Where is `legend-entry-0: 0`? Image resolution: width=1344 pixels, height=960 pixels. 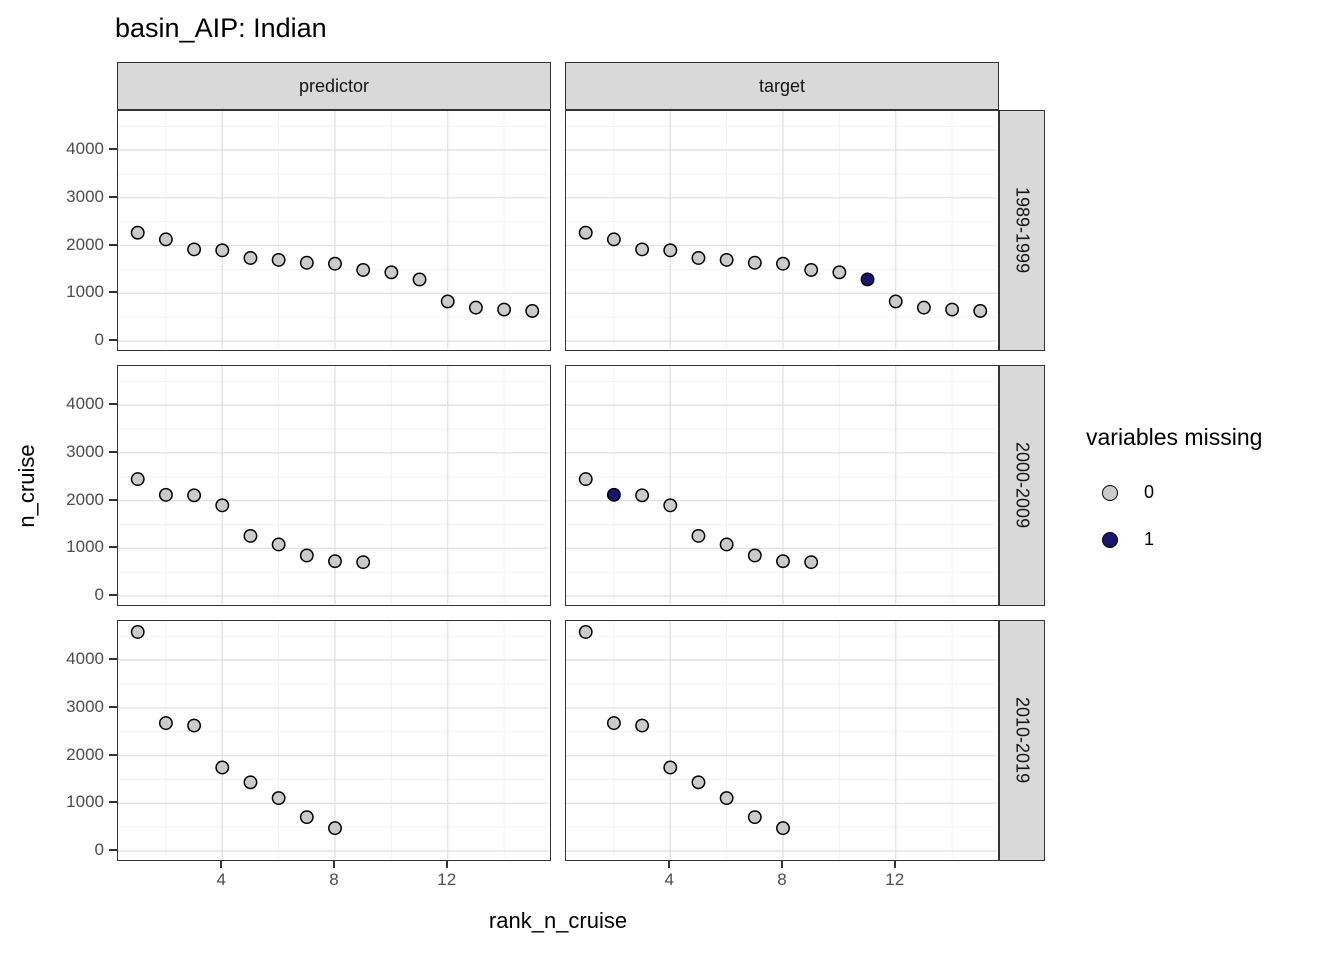 legend-entry-0: 0 is located at coordinates (1211, 492).